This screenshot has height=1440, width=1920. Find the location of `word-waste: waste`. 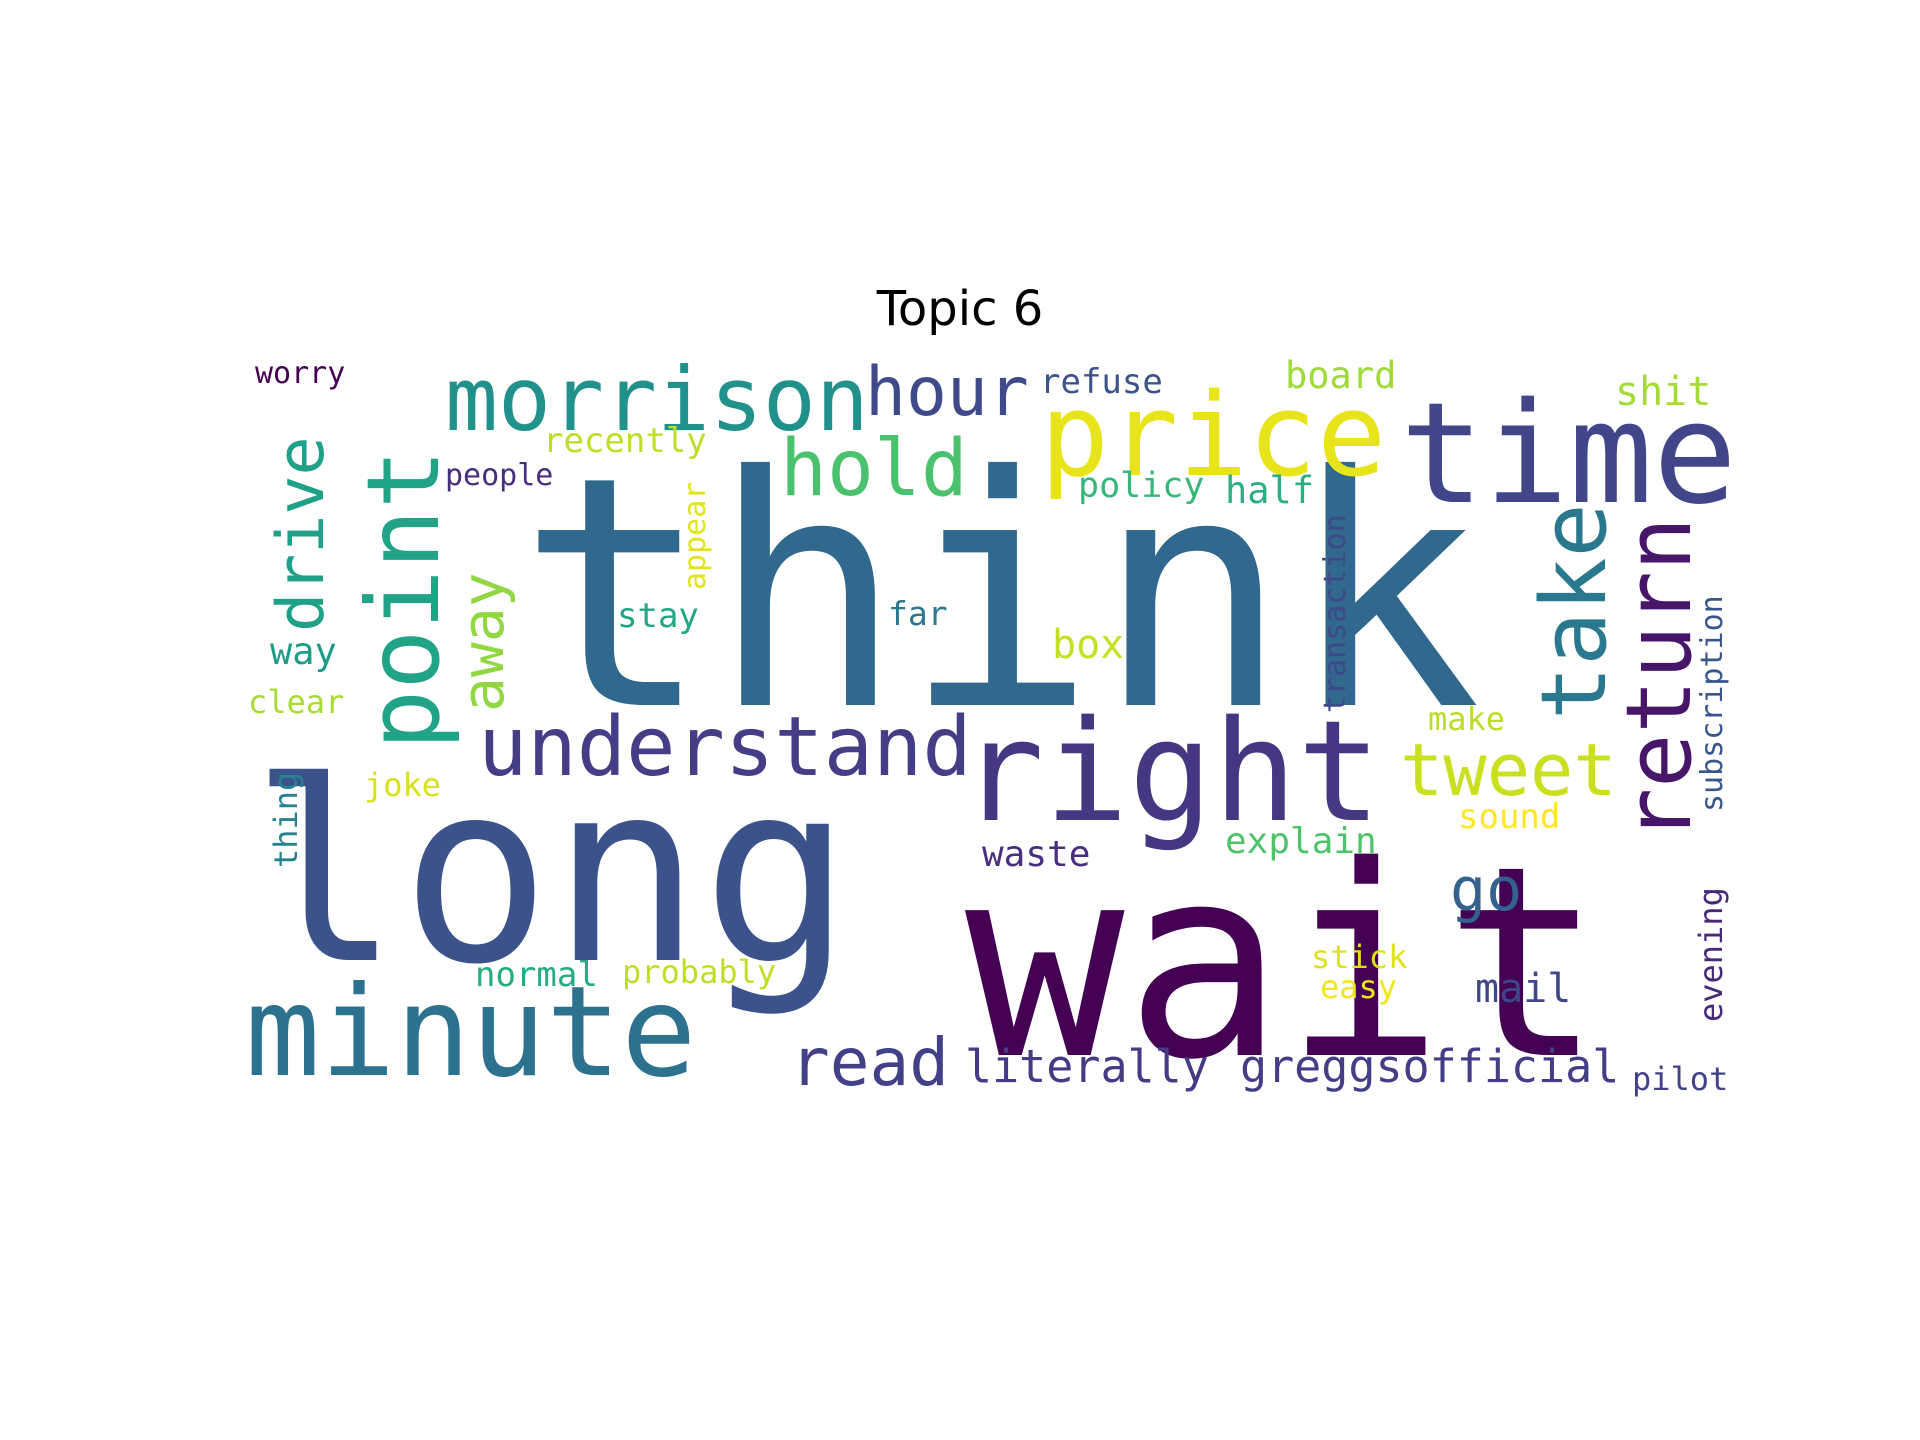

word-waste: waste is located at coordinates (1036, 854).